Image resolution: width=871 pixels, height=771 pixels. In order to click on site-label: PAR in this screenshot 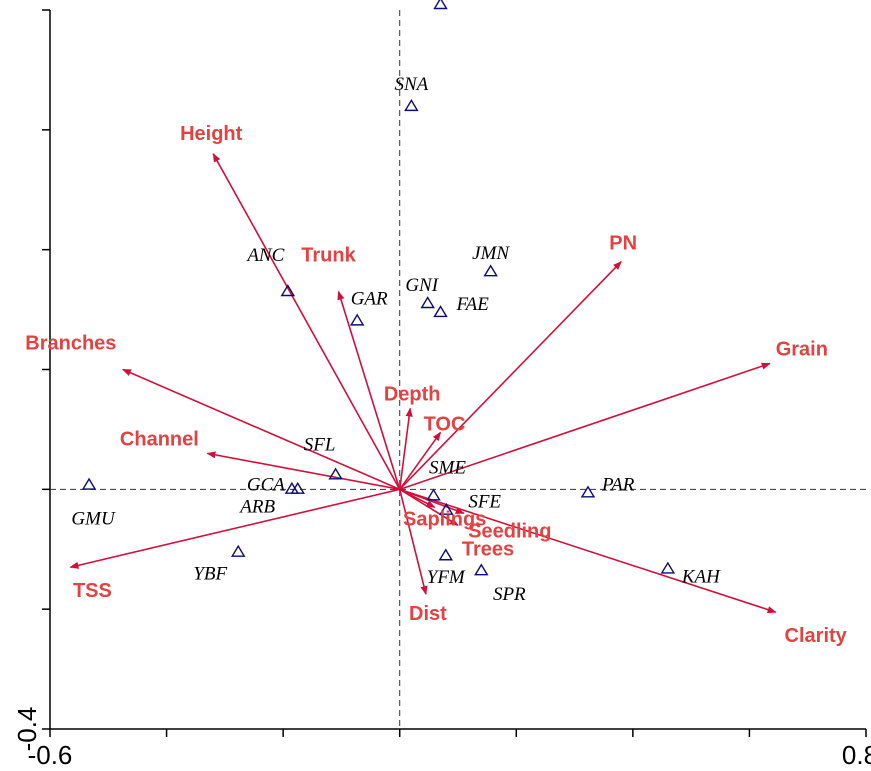, I will do `click(618, 484)`.